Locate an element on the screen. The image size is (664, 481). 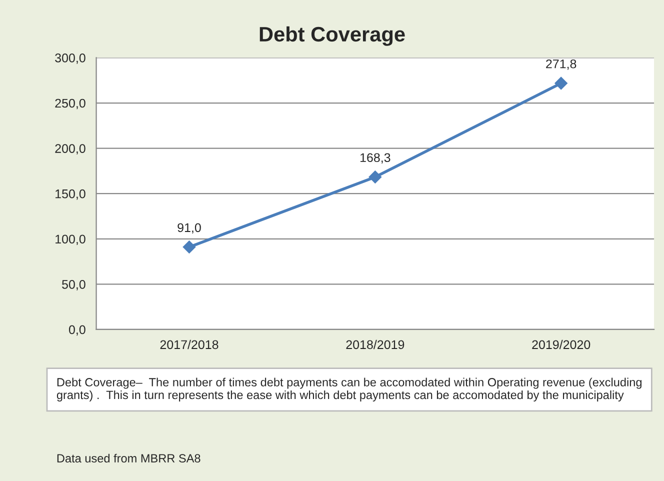
y-tick-label: 100,0 is located at coordinates (71, 240).